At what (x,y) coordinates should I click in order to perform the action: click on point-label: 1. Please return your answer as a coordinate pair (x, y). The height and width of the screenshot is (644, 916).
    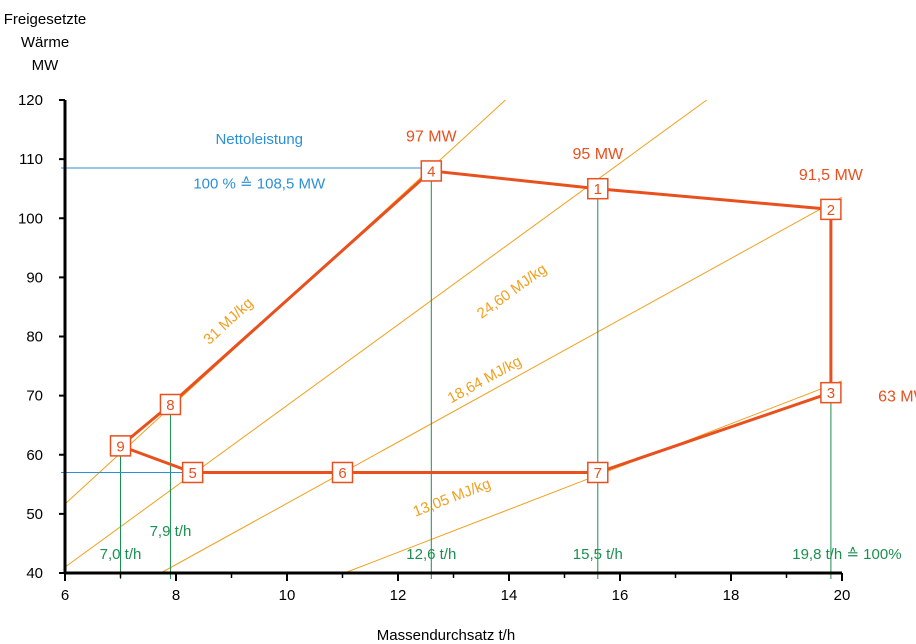
    Looking at the image, I should click on (598, 189).